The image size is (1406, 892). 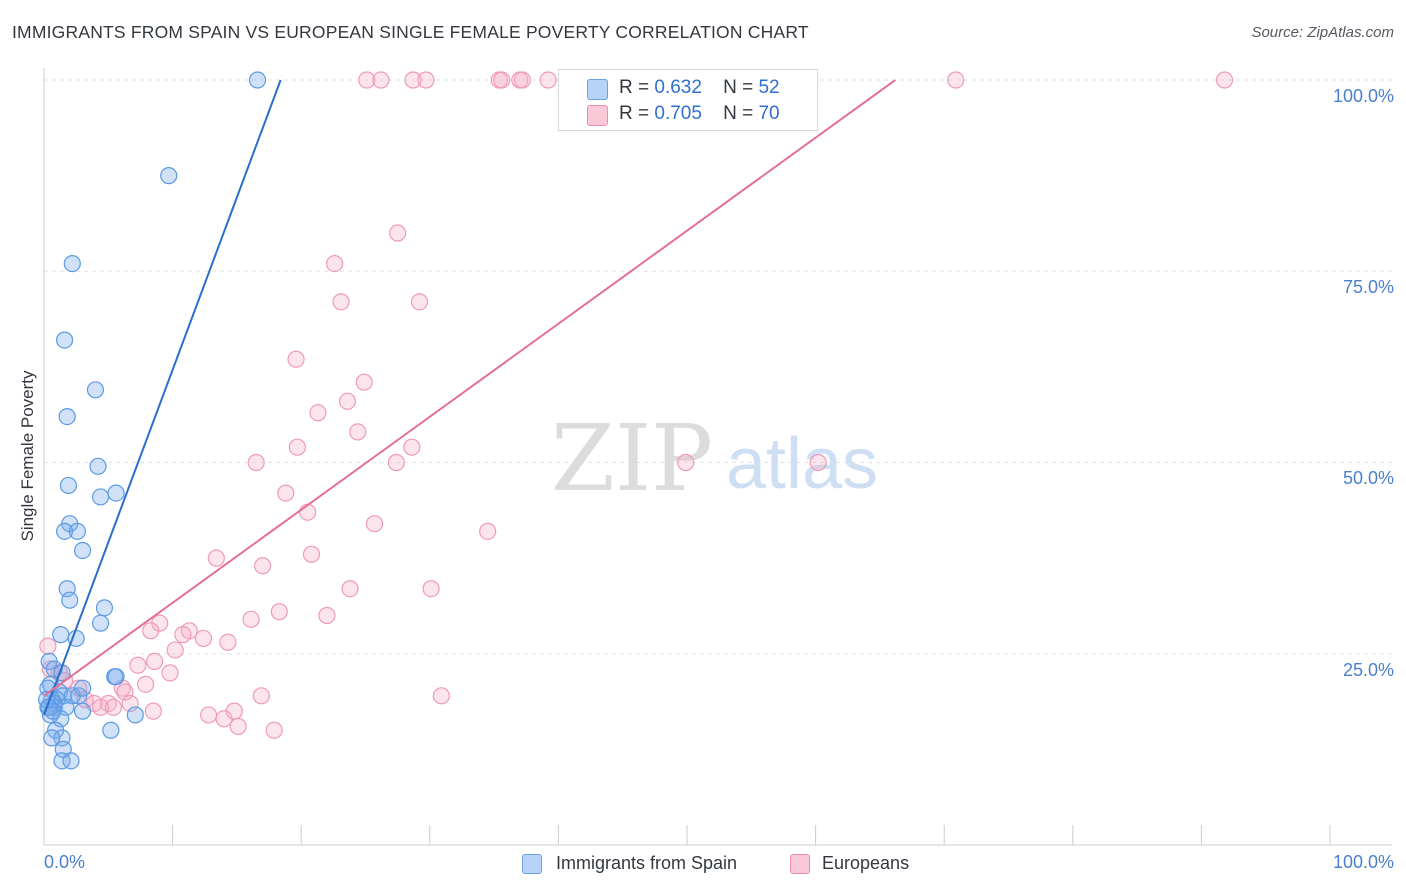 I want to click on legend-label-spain: Immigrants from Spain, so click(x=647, y=863).